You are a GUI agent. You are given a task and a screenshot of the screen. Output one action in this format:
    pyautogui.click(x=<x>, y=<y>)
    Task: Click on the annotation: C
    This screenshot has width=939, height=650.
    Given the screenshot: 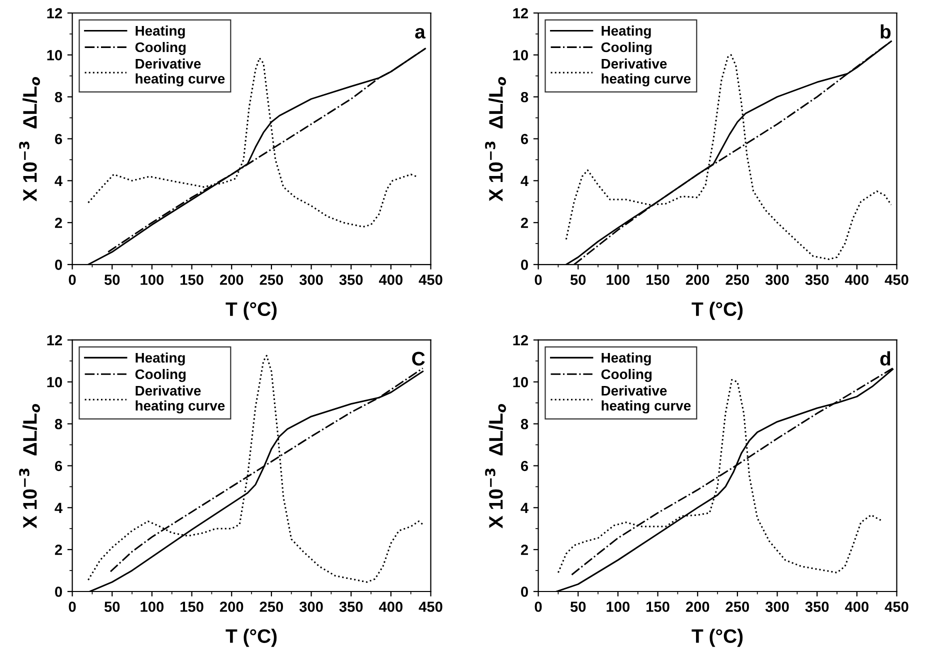 What is the action you would take?
    pyautogui.click(x=418, y=359)
    